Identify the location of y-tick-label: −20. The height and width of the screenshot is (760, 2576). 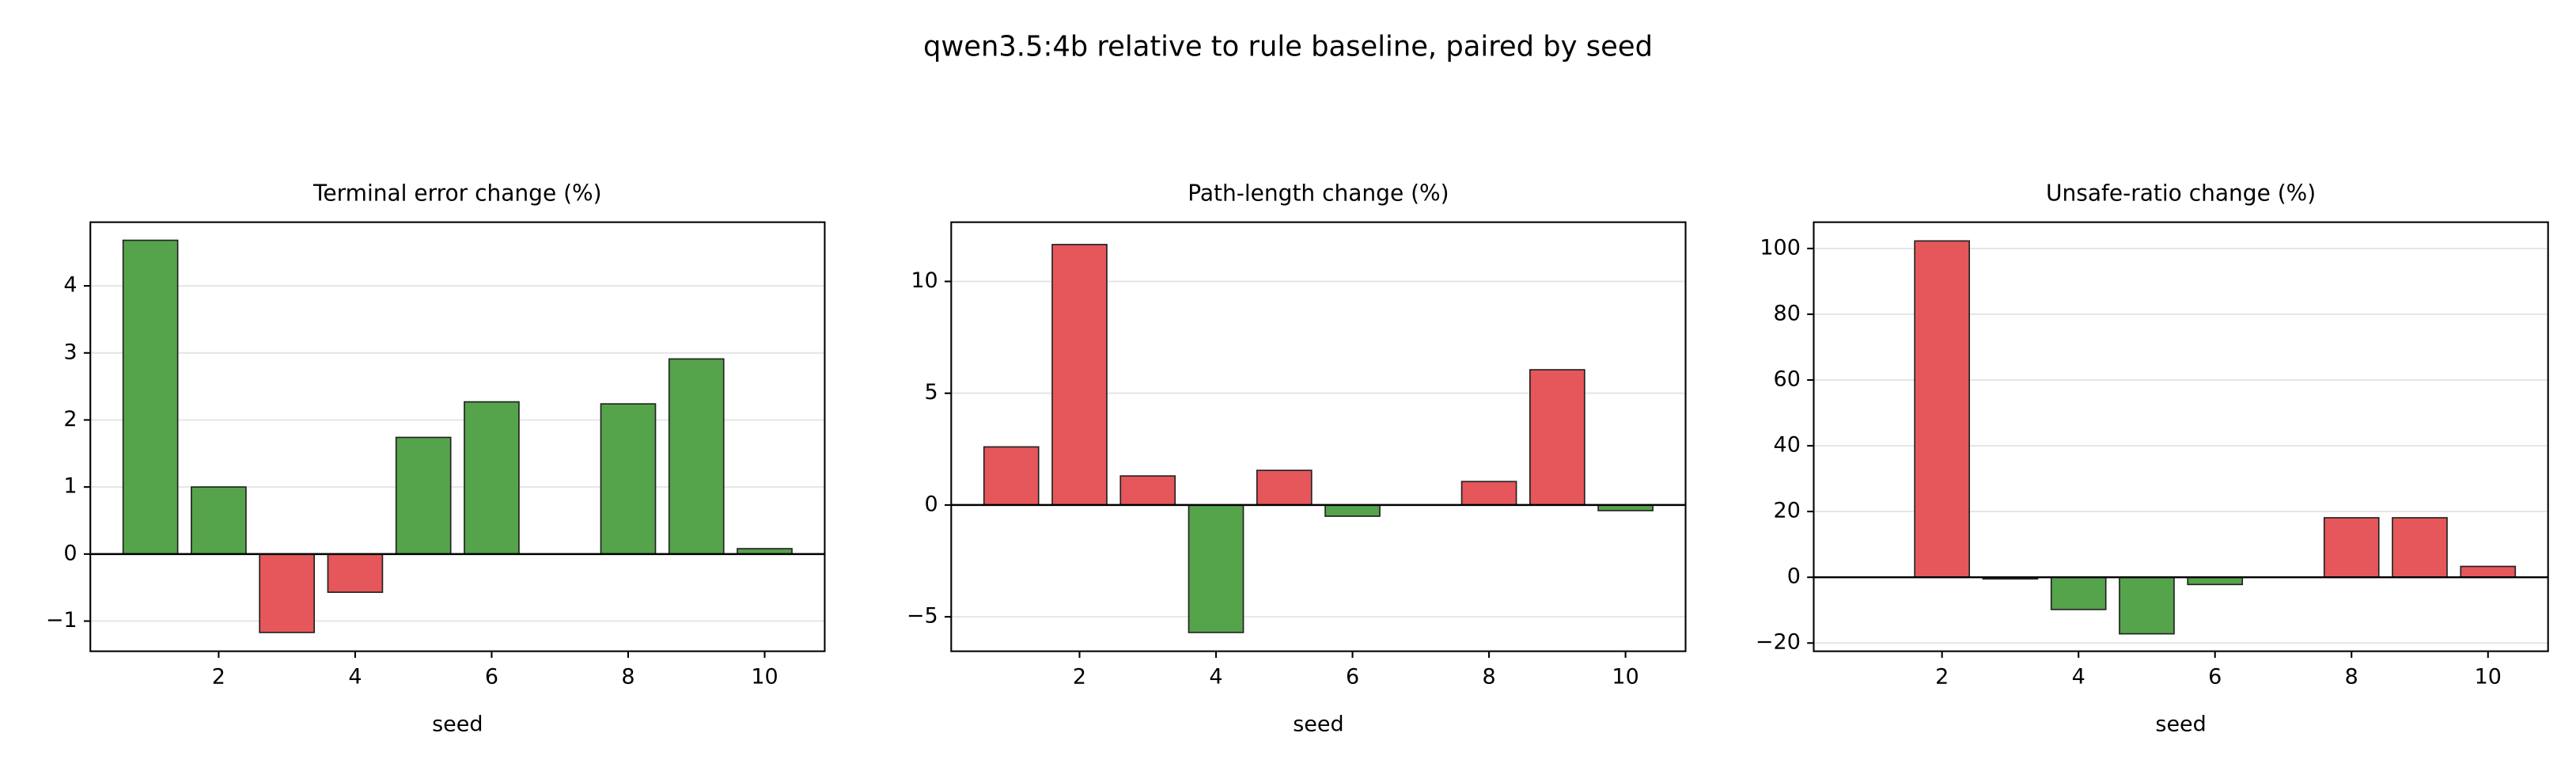
(1778, 642).